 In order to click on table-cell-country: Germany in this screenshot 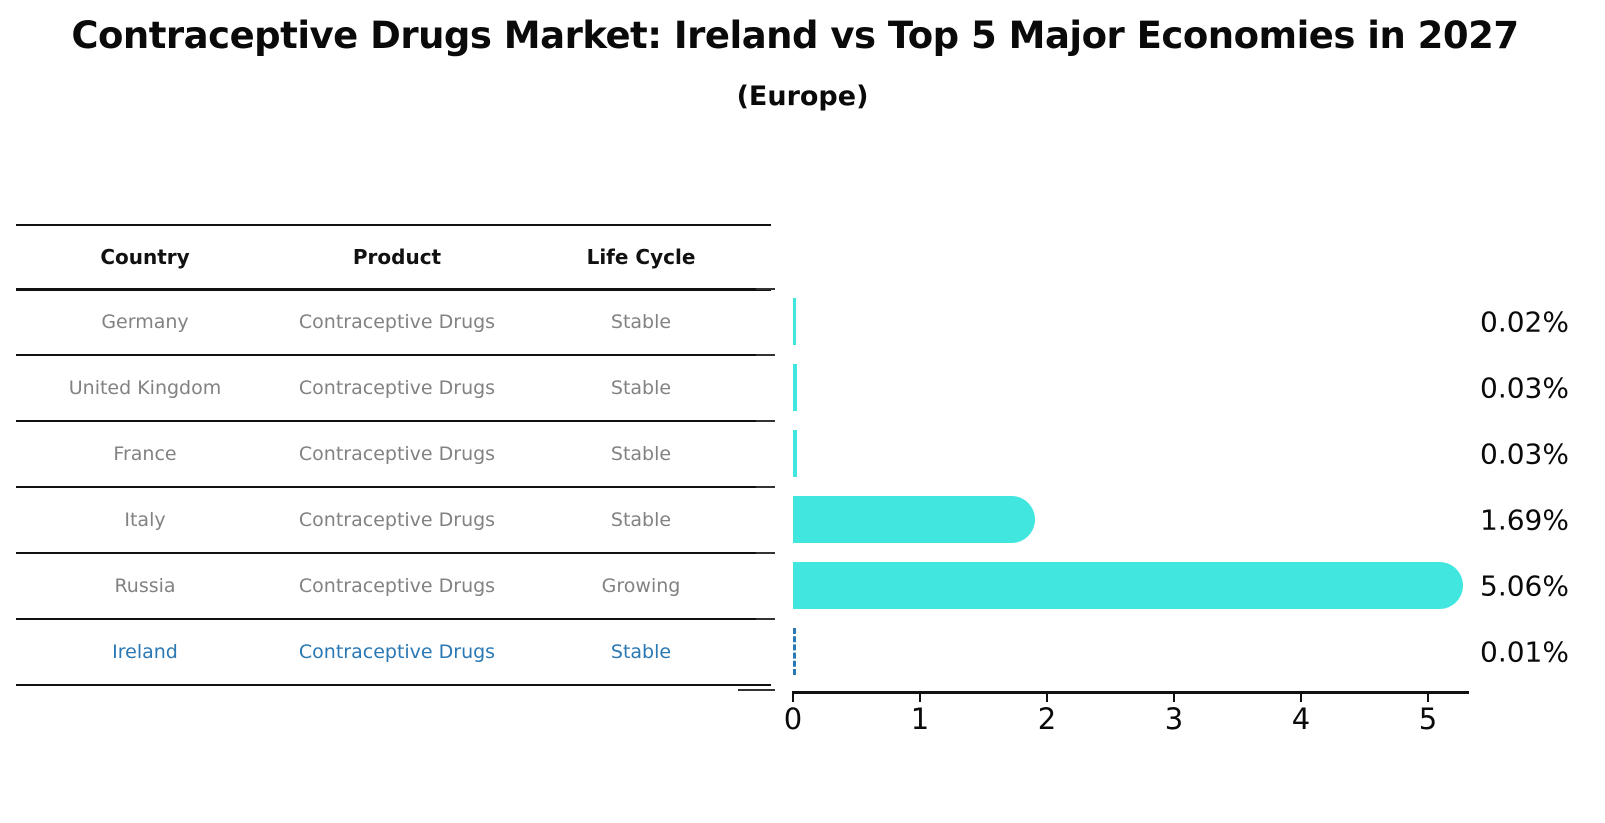, I will do `click(145, 322)`.